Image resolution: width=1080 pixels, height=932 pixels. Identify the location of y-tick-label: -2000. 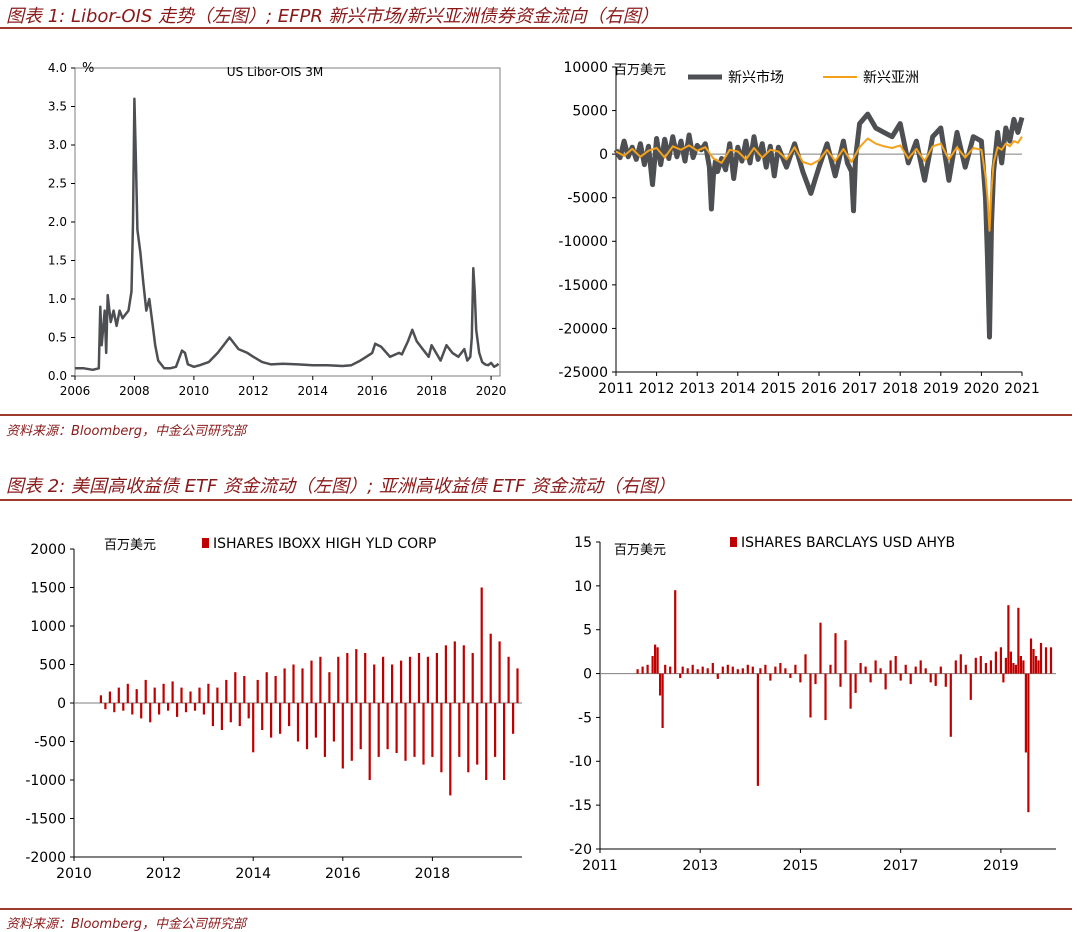
(45, 858).